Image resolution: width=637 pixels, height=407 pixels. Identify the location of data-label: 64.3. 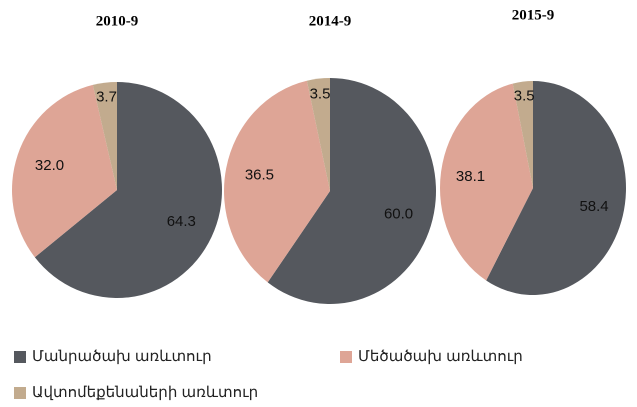
(181, 221).